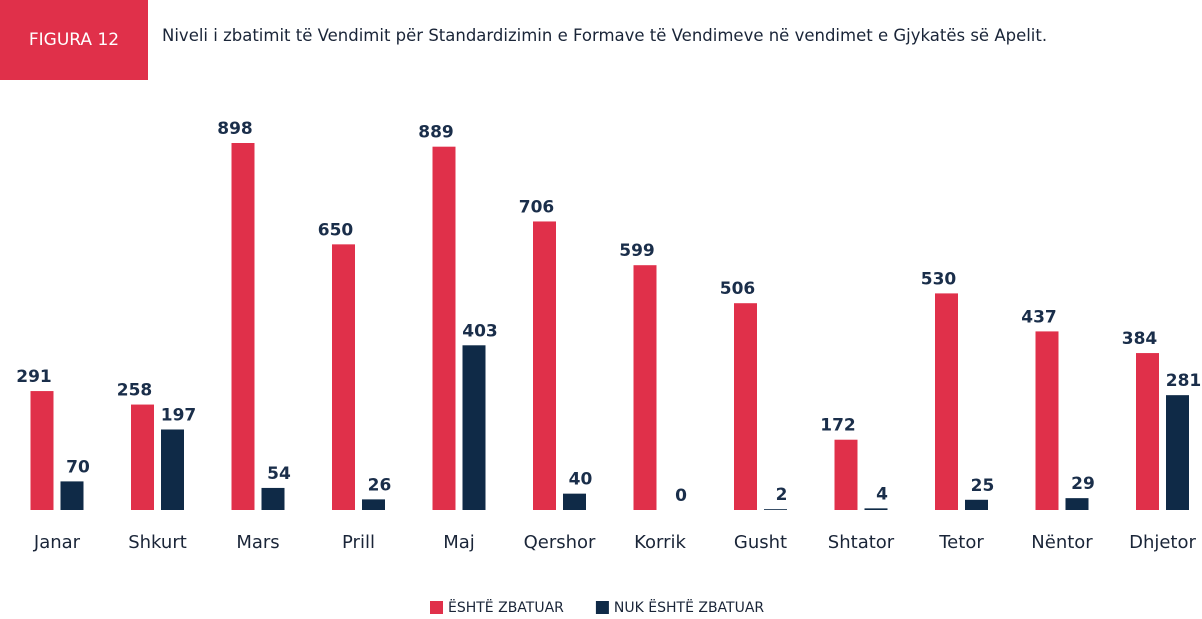 The image size is (1202, 619). I want to click on data-label: 25, so click(983, 486).